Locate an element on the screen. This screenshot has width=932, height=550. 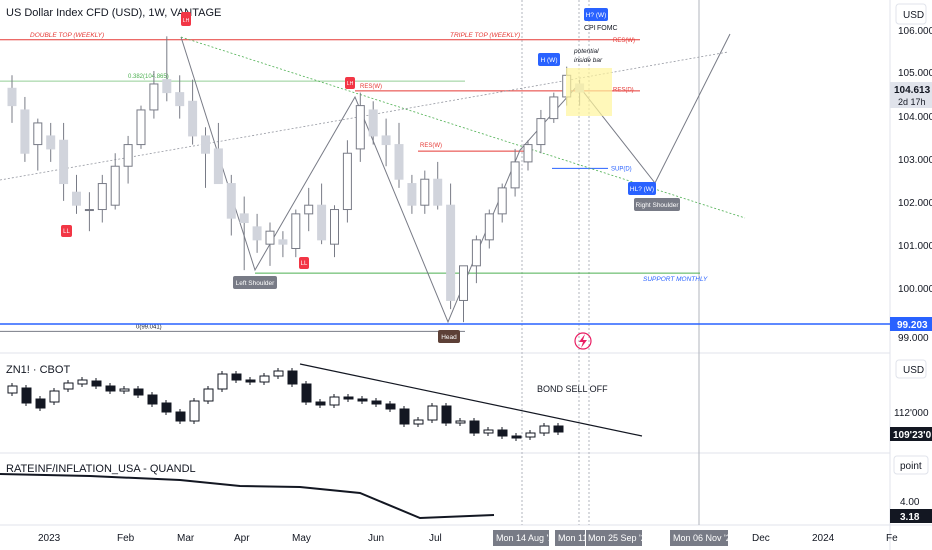
lightning-icon-glyph is located at coordinates (583, 341).